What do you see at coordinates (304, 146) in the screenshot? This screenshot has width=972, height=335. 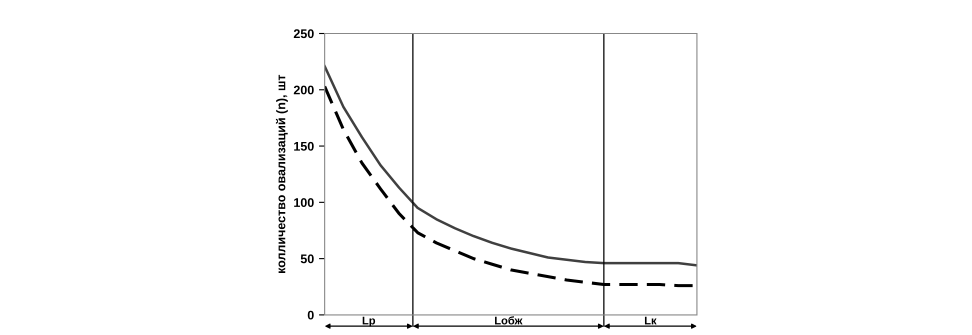 I see `y-tick-label: 150` at bounding box center [304, 146].